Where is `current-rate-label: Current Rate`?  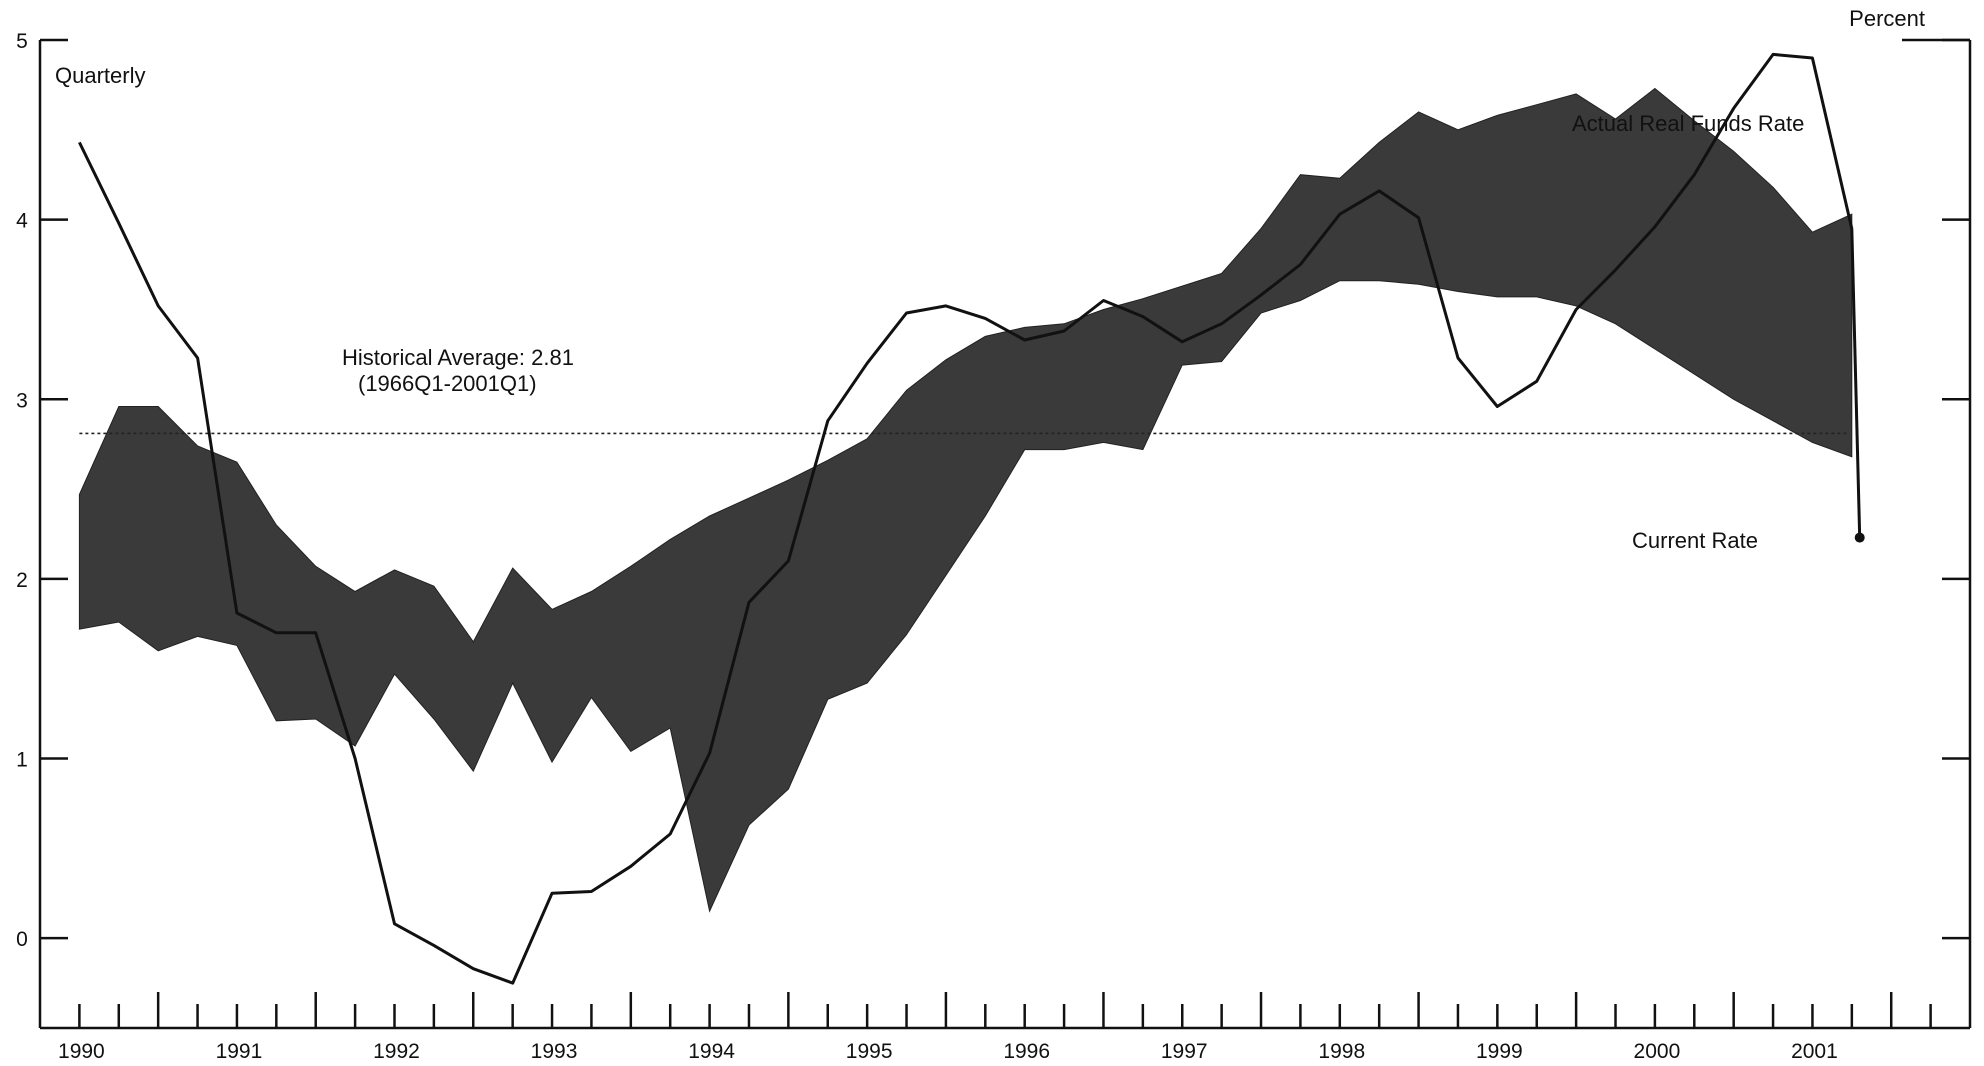
current-rate-label: Current Rate is located at coordinates (1695, 540).